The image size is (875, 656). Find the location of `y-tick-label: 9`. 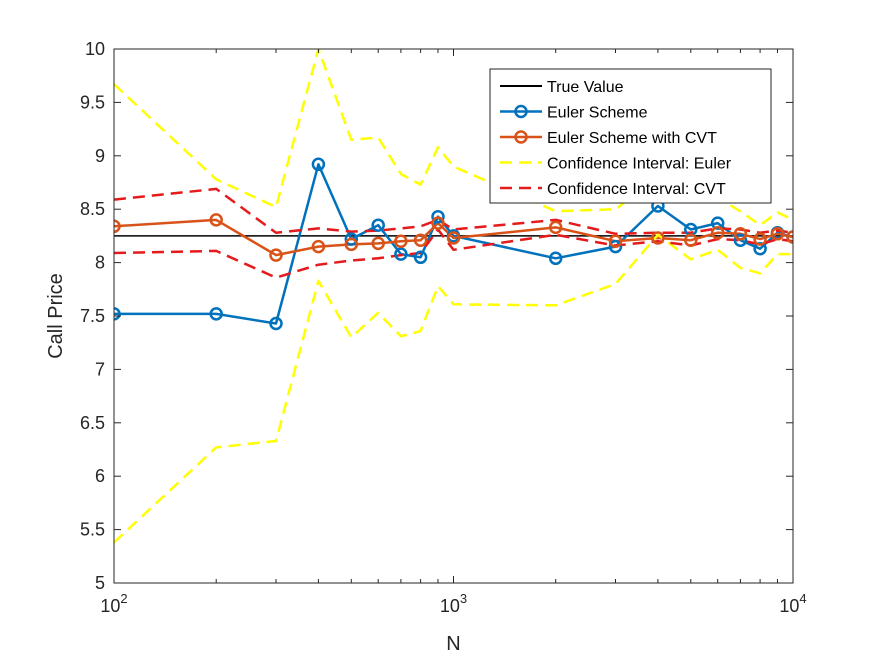

y-tick-label: 9 is located at coordinates (100, 156).